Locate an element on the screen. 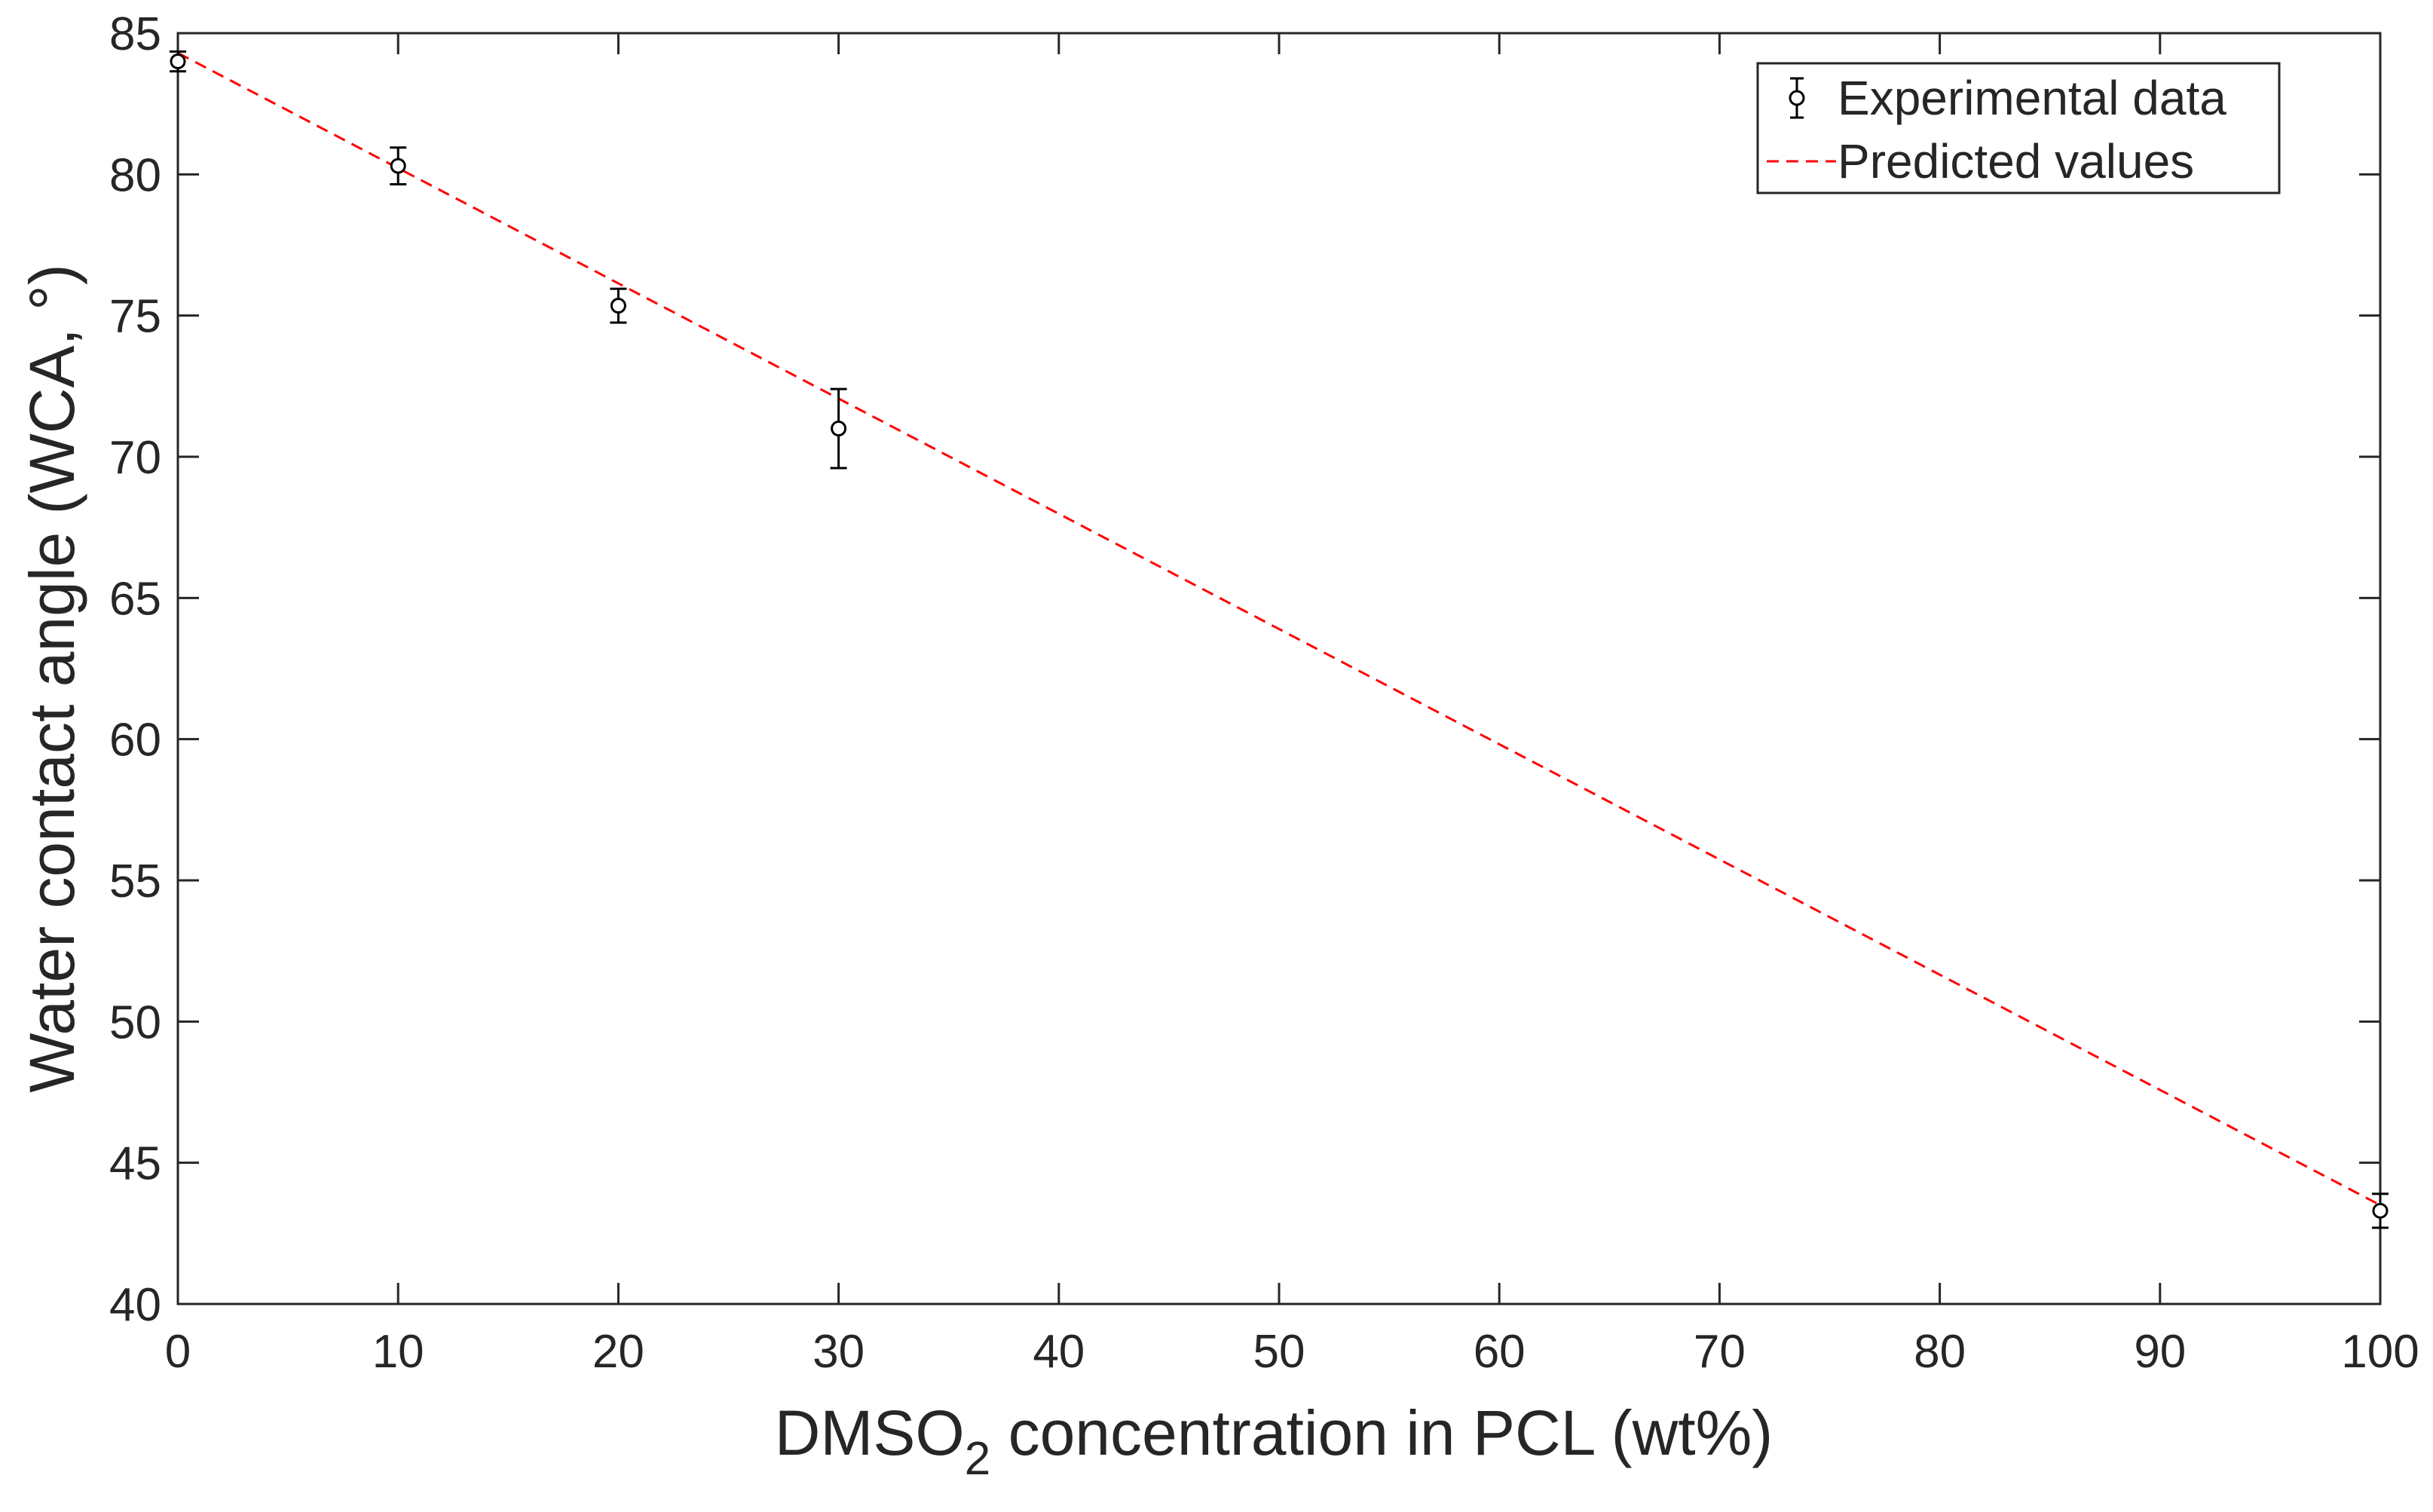 Image resolution: width=2433 pixels, height=1512 pixels. y-tick-label: 50 is located at coordinates (135, 1022).